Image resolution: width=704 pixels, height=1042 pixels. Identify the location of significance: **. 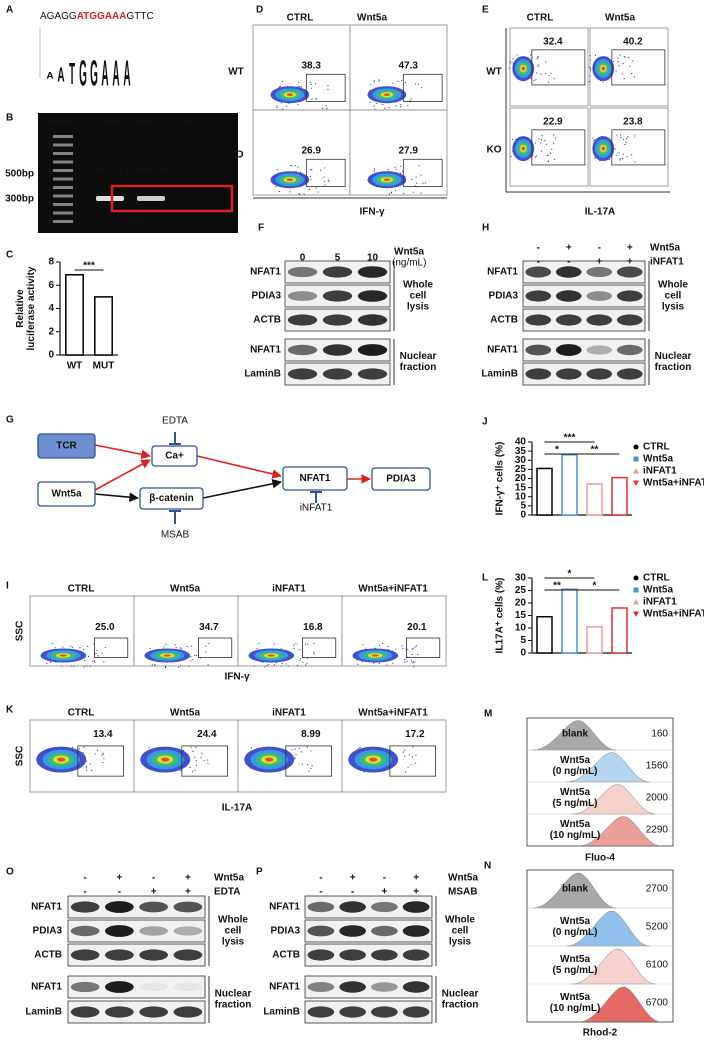
(595, 450).